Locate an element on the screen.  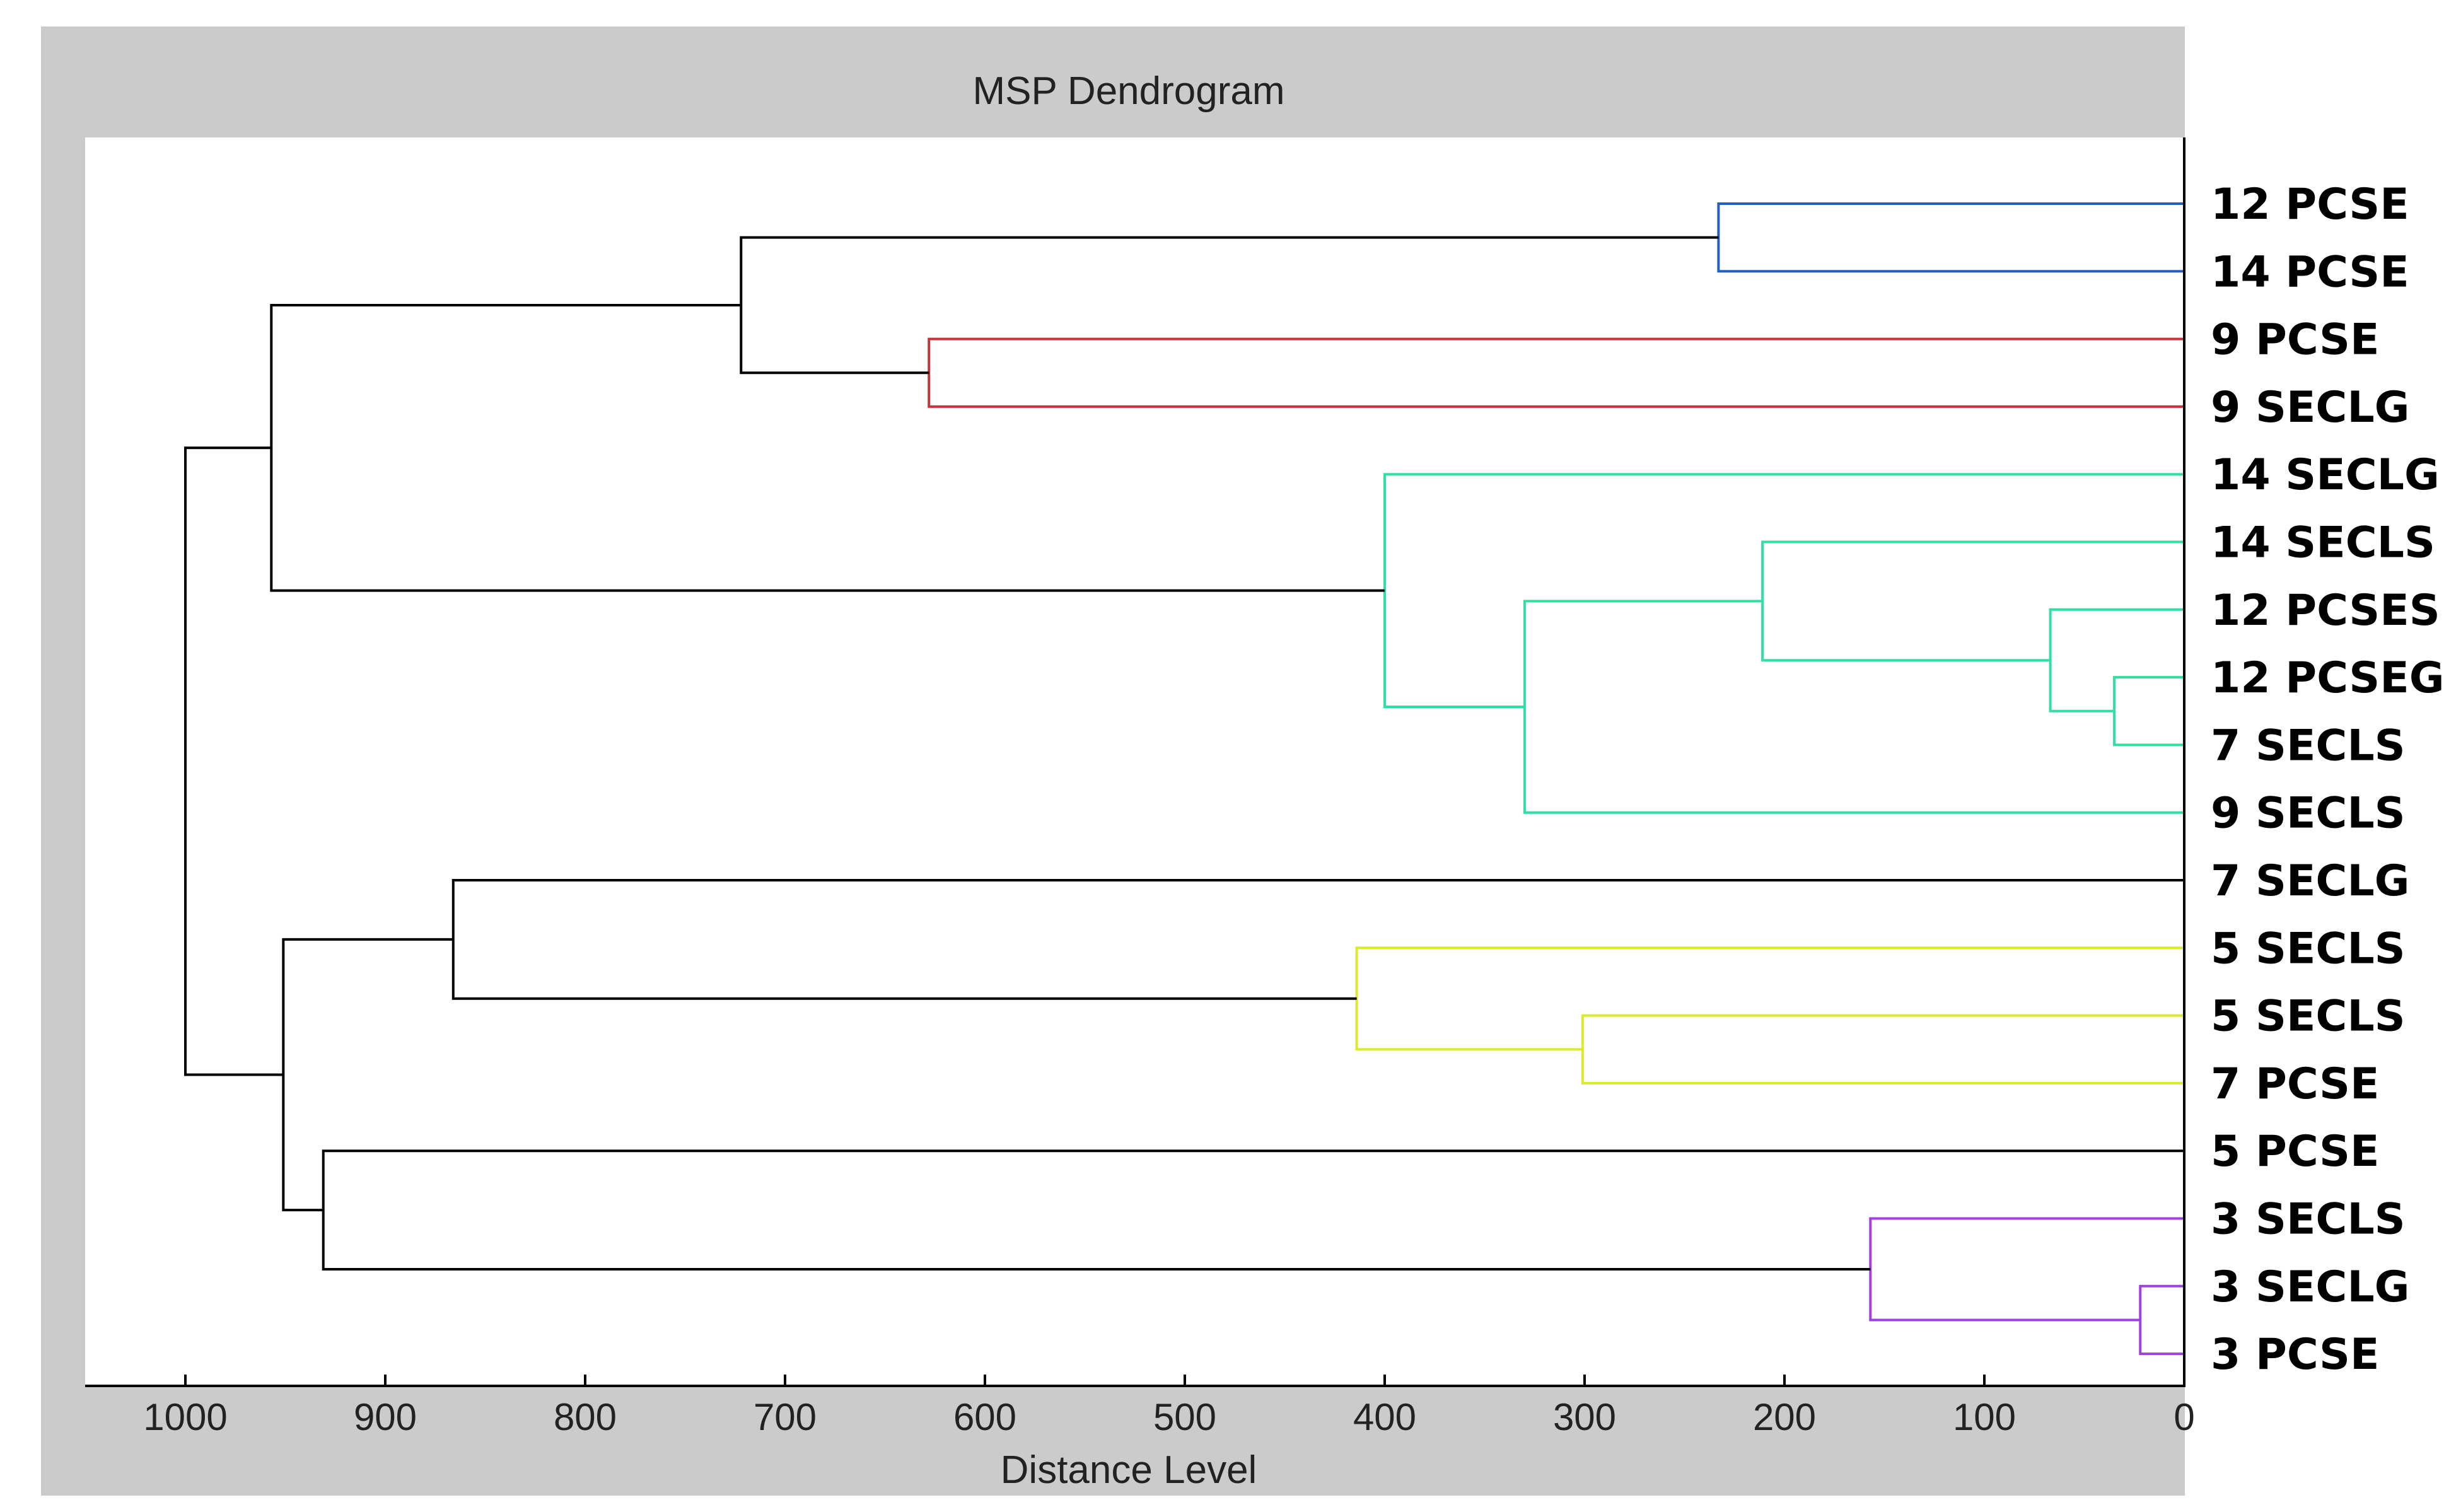
x-tick-label: 500 is located at coordinates (1184, 1417).